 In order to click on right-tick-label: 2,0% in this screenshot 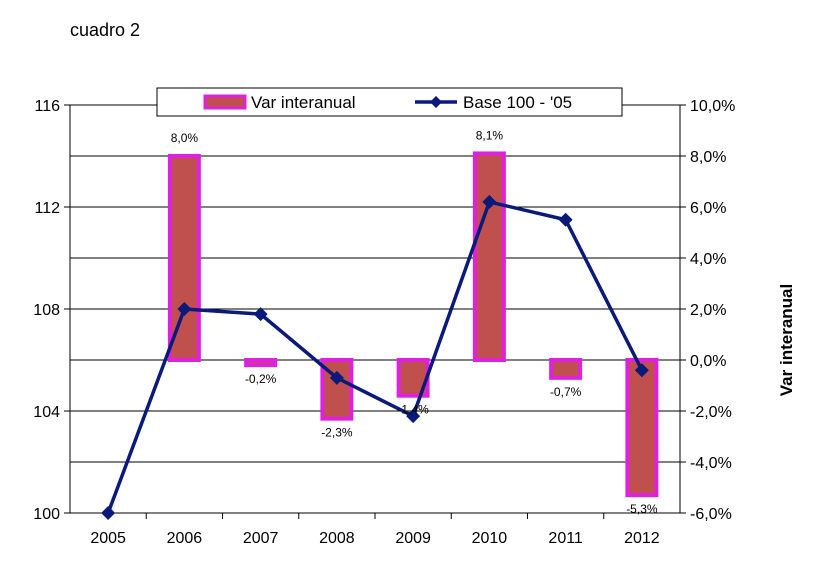, I will do `click(708, 310)`.